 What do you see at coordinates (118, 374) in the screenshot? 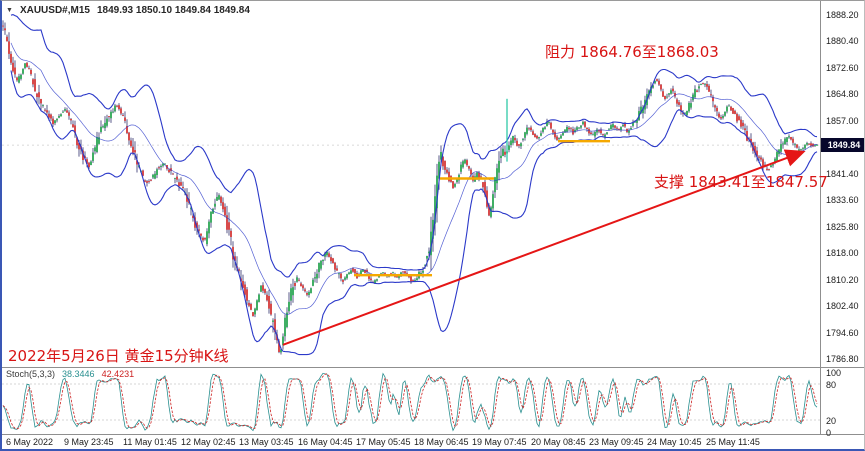
I see `stoch-d-value: 42.4231` at bounding box center [118, 374].